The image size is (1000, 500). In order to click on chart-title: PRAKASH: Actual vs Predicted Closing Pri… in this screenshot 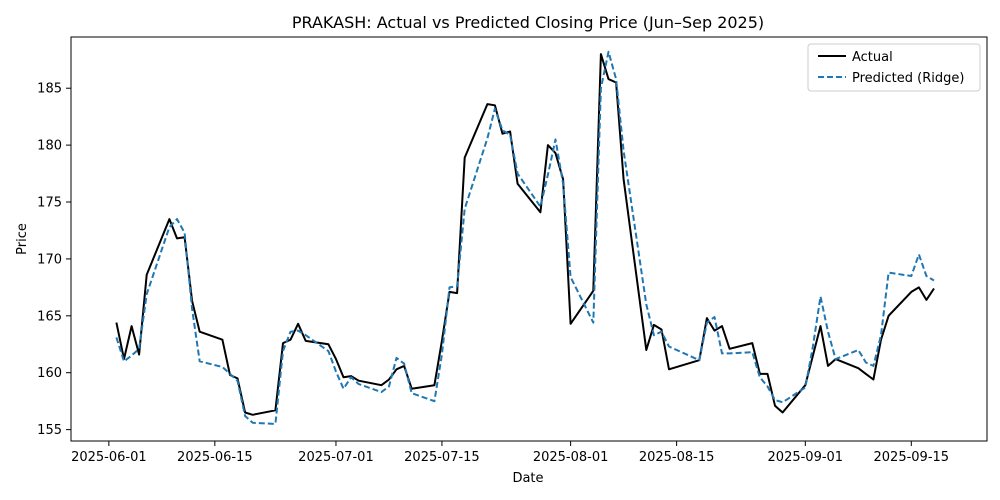, I will do `click(528, 22)`.